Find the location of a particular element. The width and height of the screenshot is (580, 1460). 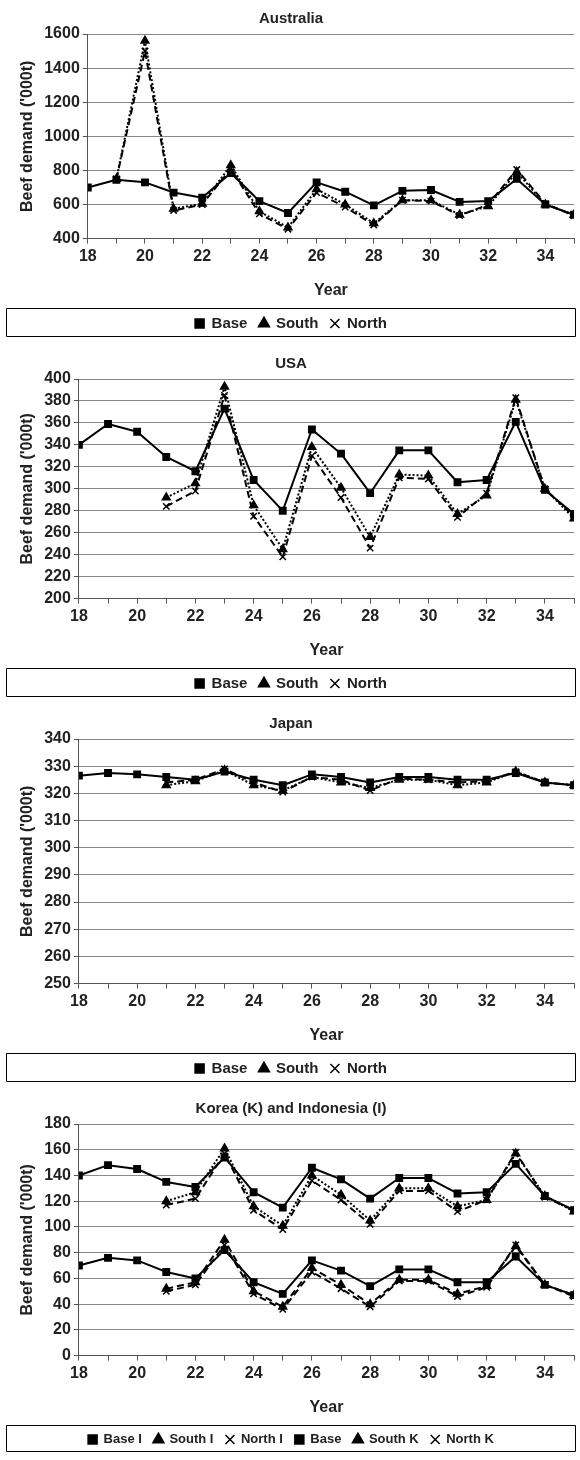

y-tick-label: 290 is located at coordinates (57, 874).